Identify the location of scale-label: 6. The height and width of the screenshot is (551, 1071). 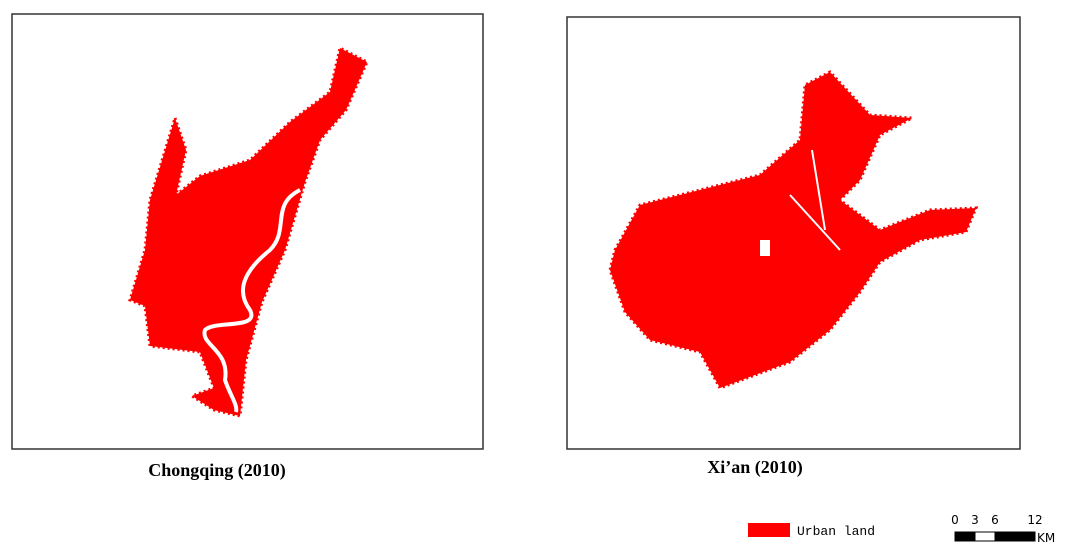
(995, 520).